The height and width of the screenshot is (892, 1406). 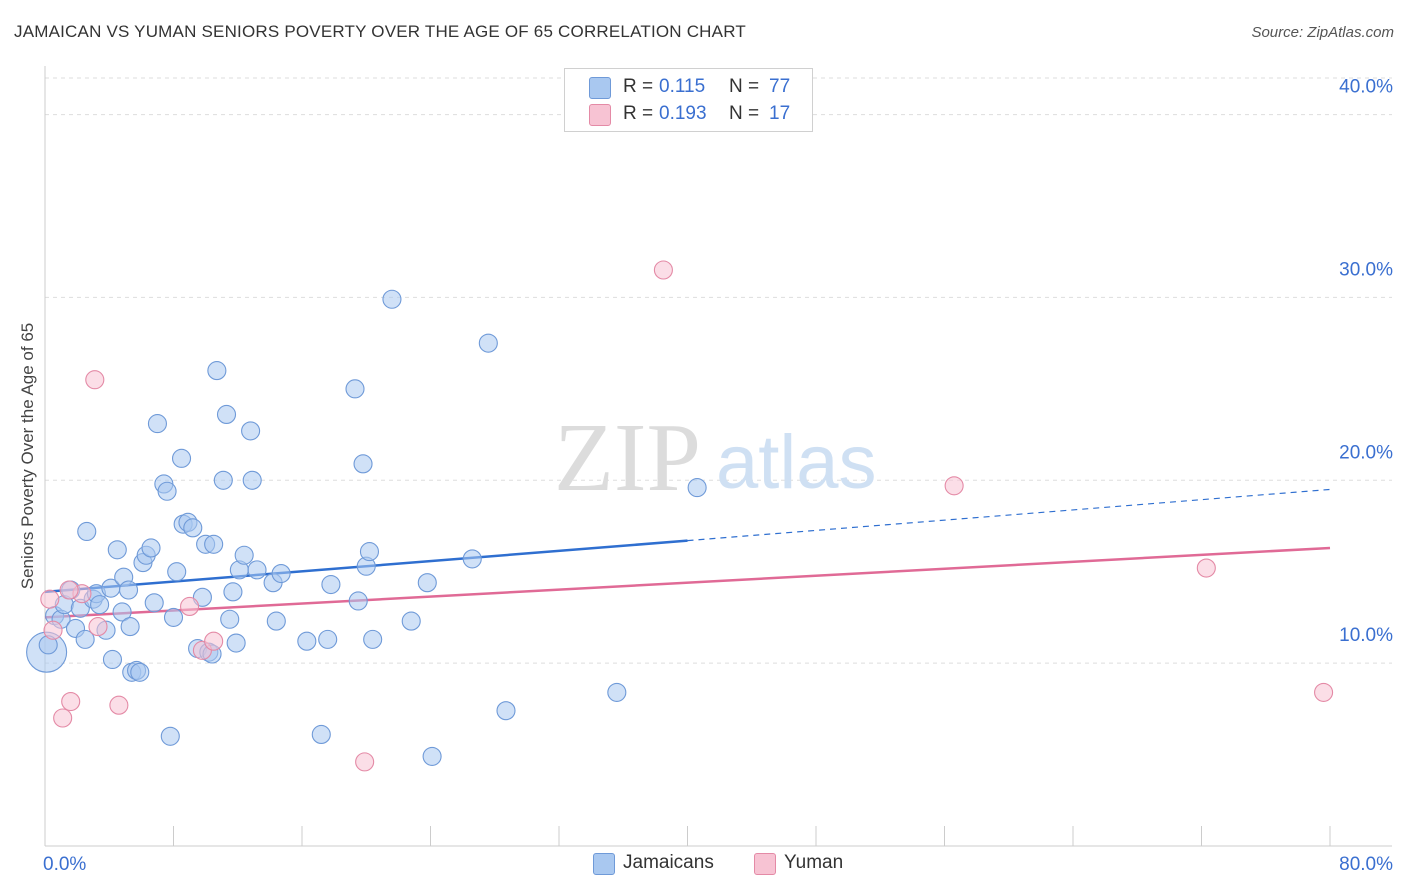 I want to click on y-tick-label: 20.0%, so click(x=1366, y=452).